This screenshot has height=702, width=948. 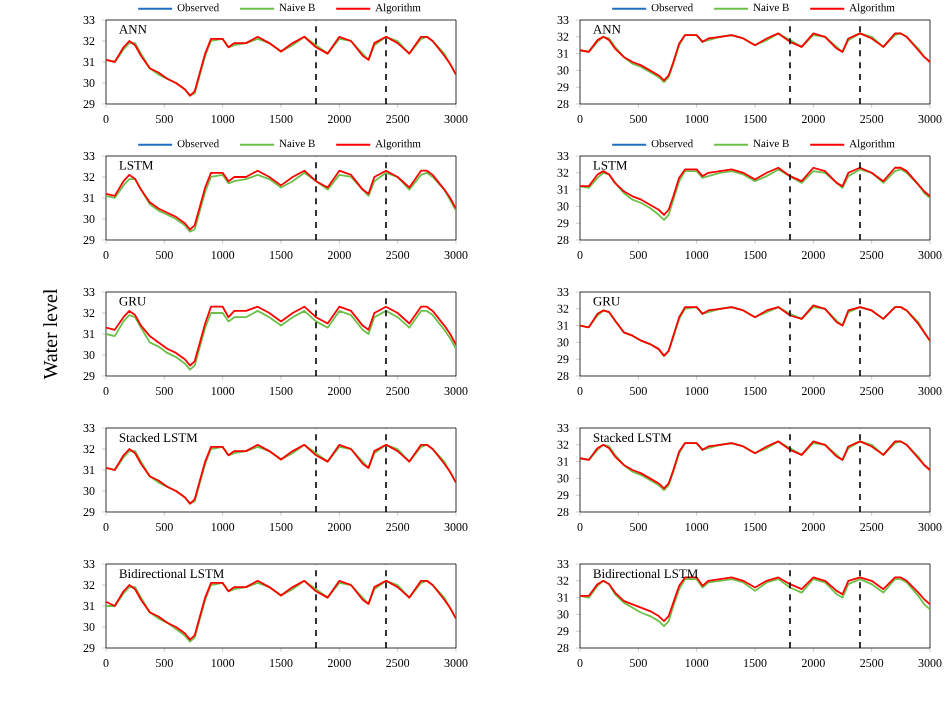 What do you see at coordinates (50, 334) in the screenshot?
I see `y-axis-title: Water level` at bounding box center [50, 334].